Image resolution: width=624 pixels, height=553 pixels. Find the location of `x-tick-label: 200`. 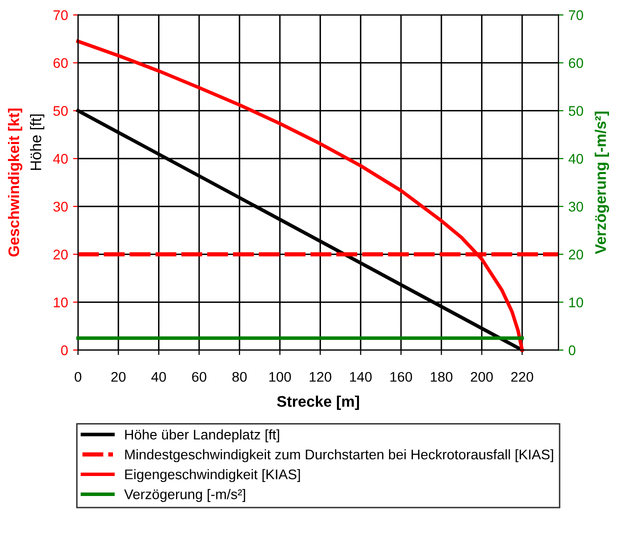

x-tick-label: 200 is located at coordinates (481, 377).